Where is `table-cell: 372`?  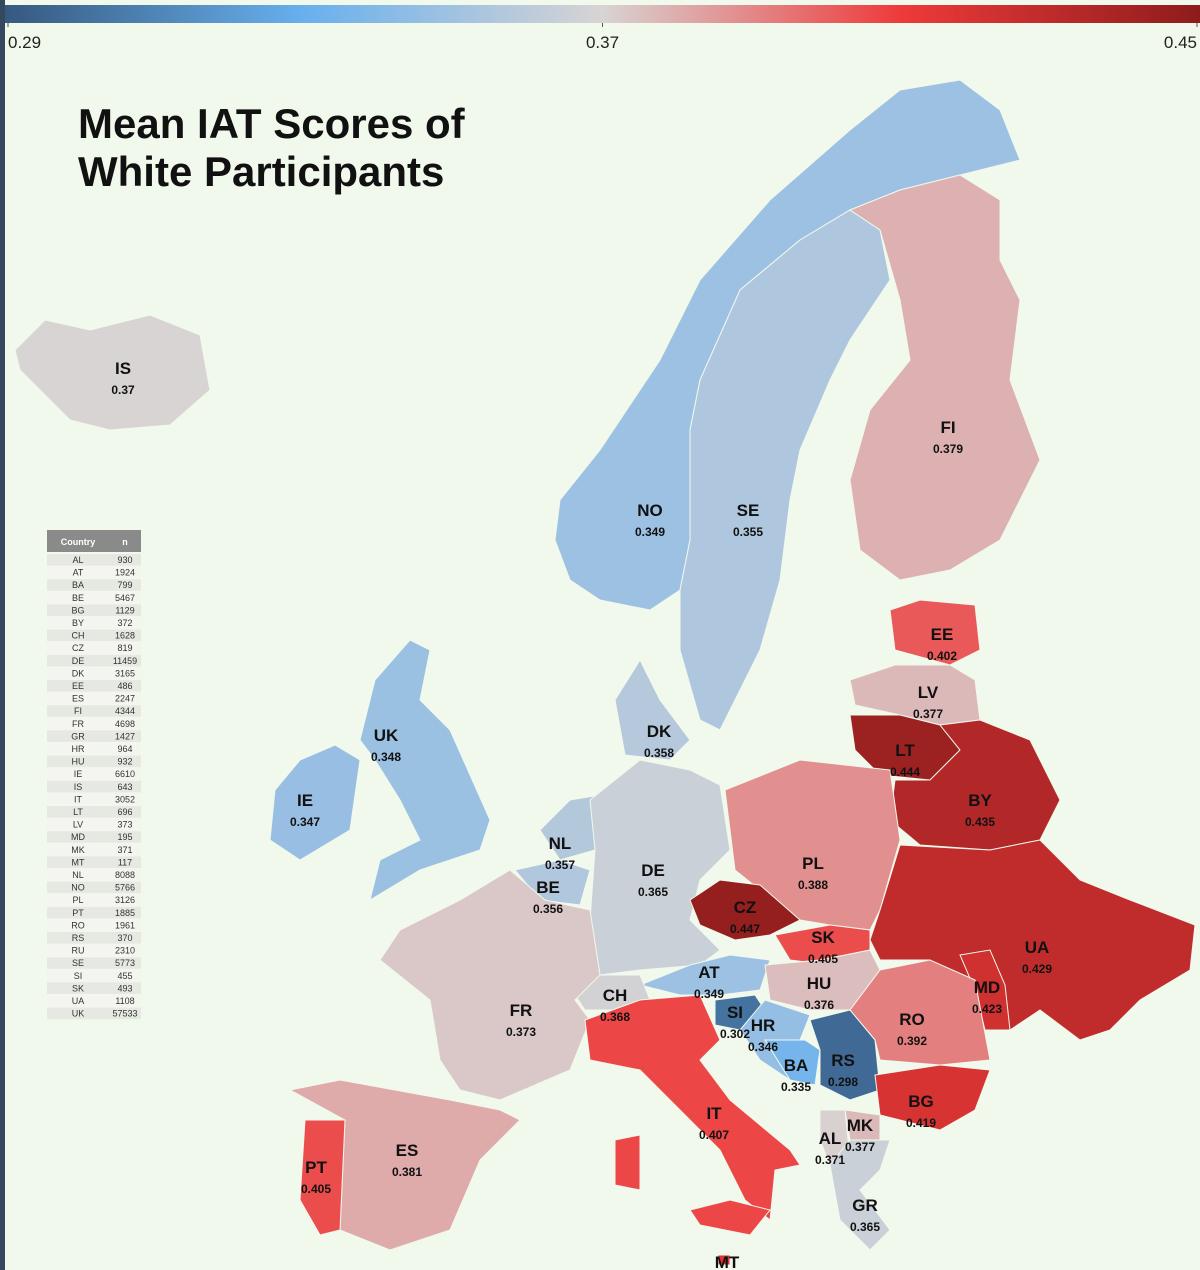 table-cell: 372 is located at coordinates (124, 623).